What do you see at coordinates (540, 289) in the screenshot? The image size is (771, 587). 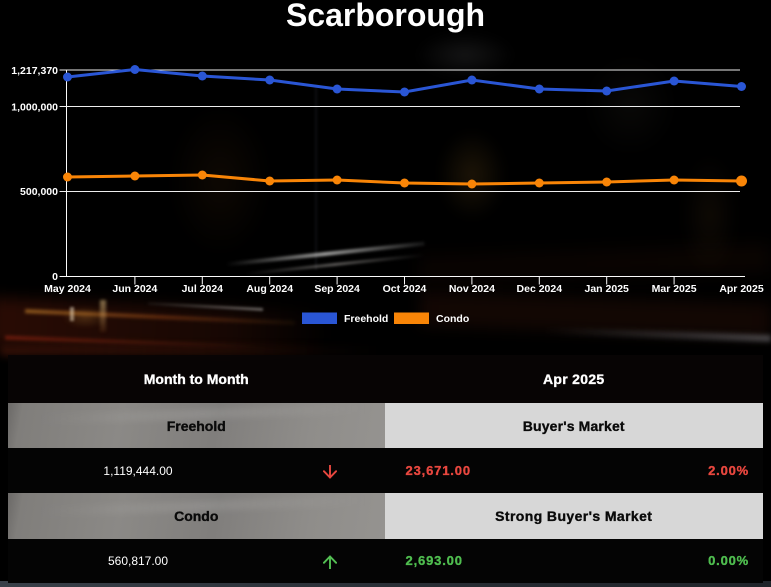 I see `svg-text: Dec 2024` at bounding box center [540, 289].